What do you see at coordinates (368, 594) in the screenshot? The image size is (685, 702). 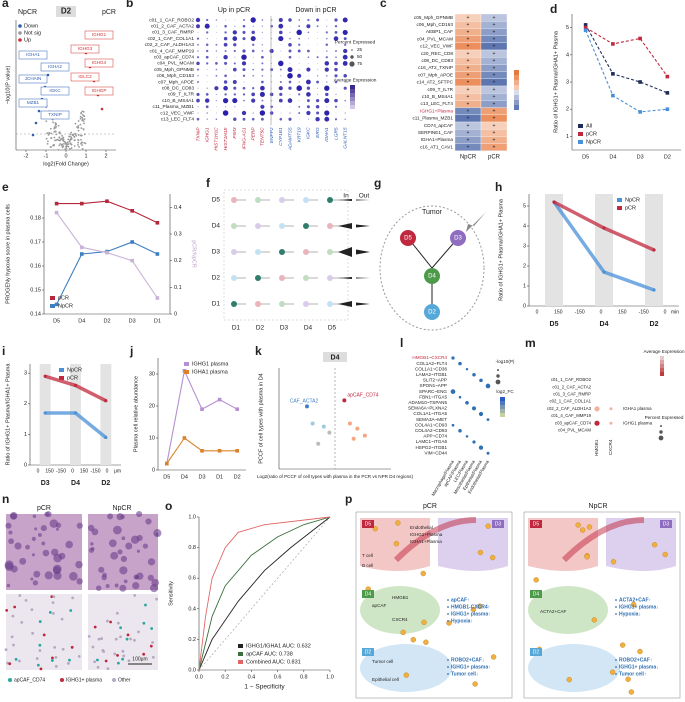 I see `zone-tag` at bounding box center [368, 594].